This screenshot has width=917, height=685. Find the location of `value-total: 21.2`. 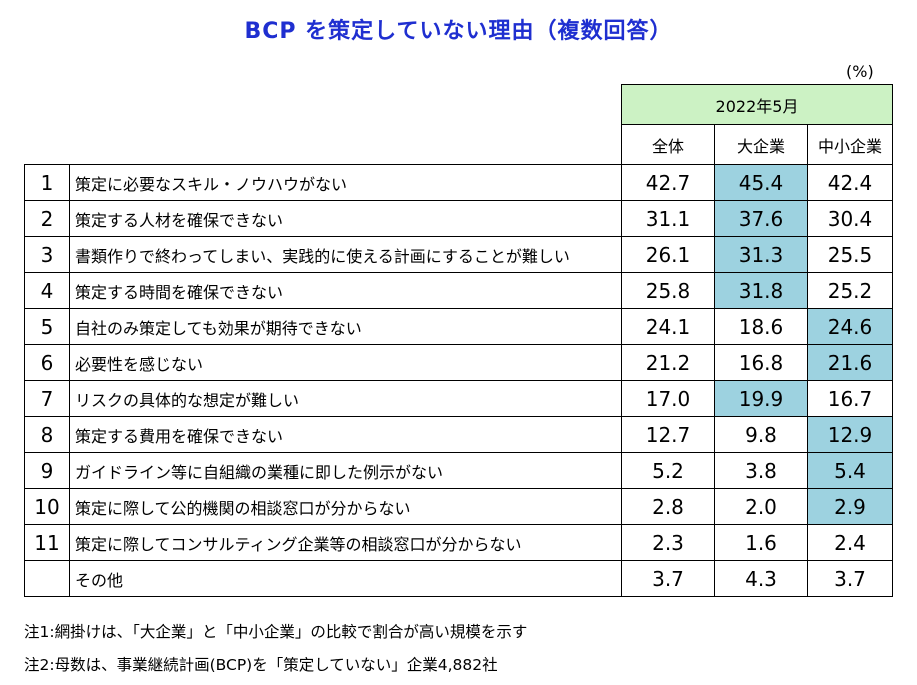

value-total: 21.2 is located at coordinates (668, 362).